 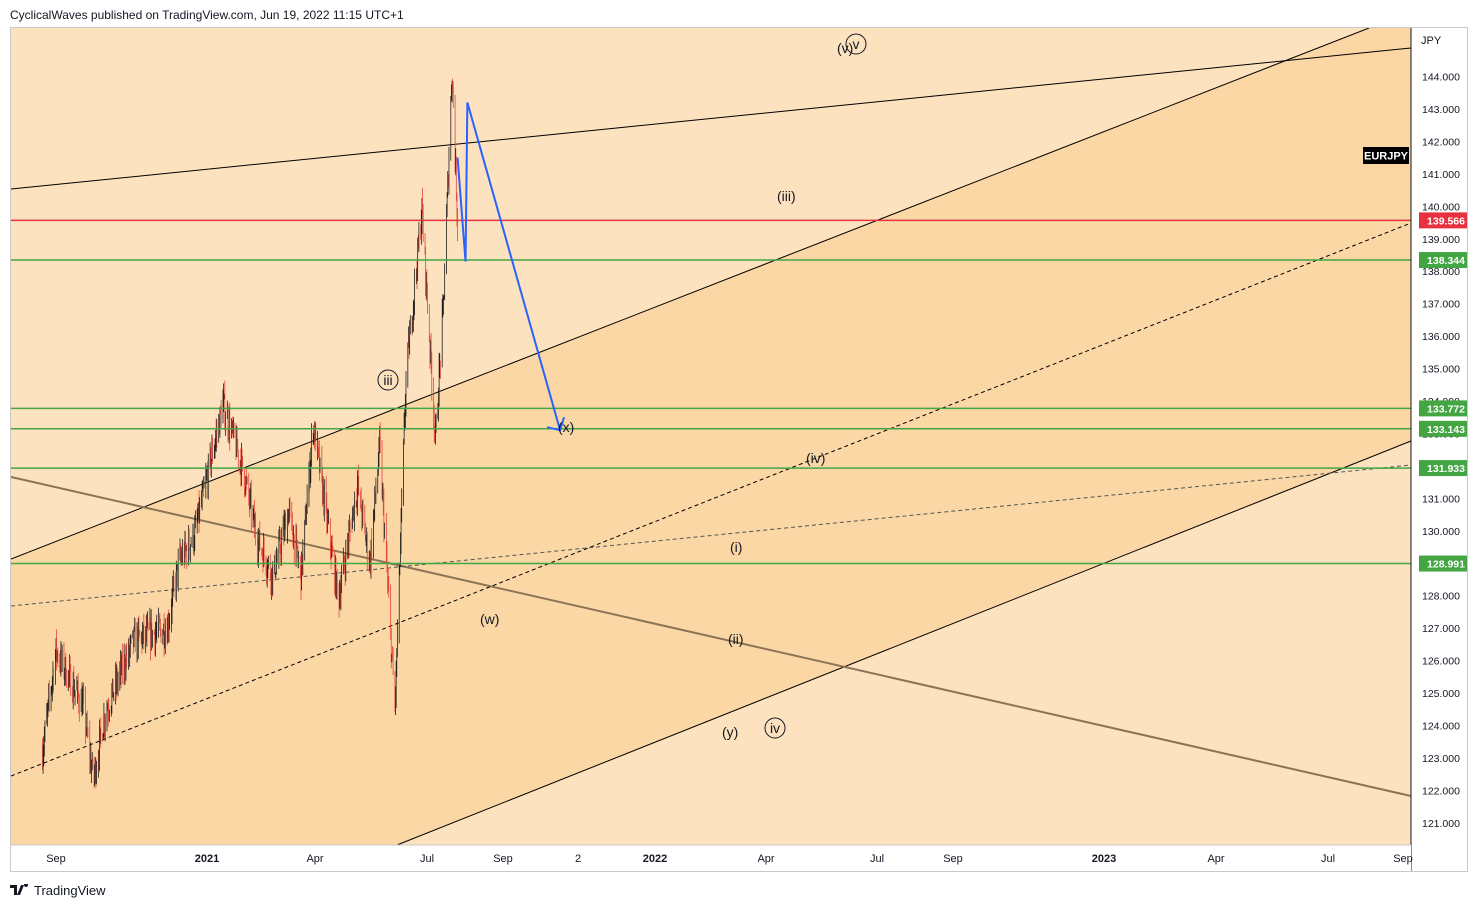 What do you see at coordinates (1441, 207) in the screenshot?
I see `y-tick-label: 140.000` at bounding box center [1441, 207].